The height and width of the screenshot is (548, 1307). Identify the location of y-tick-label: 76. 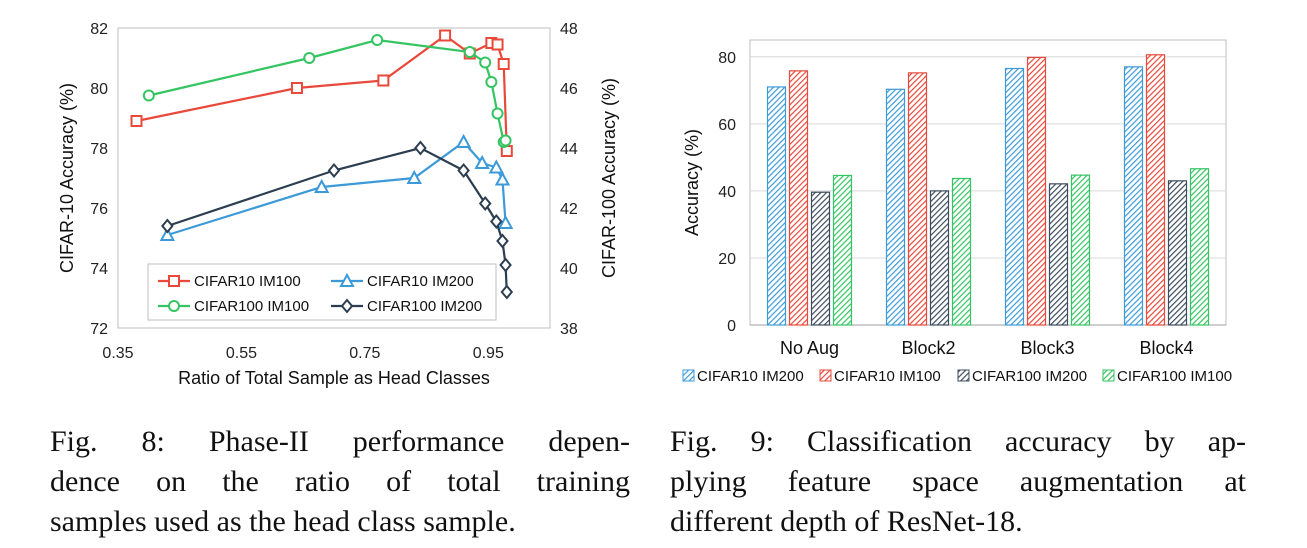
(99, 209).